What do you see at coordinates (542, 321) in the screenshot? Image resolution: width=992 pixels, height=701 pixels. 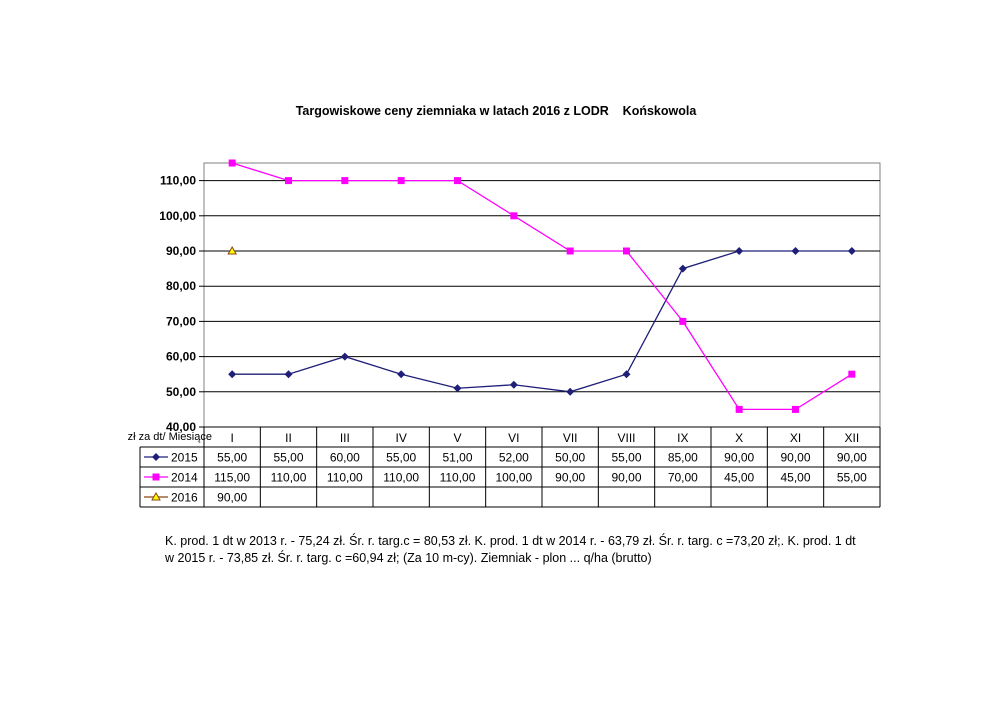 I see `series-line-2015` at bounding box center [542, 321].